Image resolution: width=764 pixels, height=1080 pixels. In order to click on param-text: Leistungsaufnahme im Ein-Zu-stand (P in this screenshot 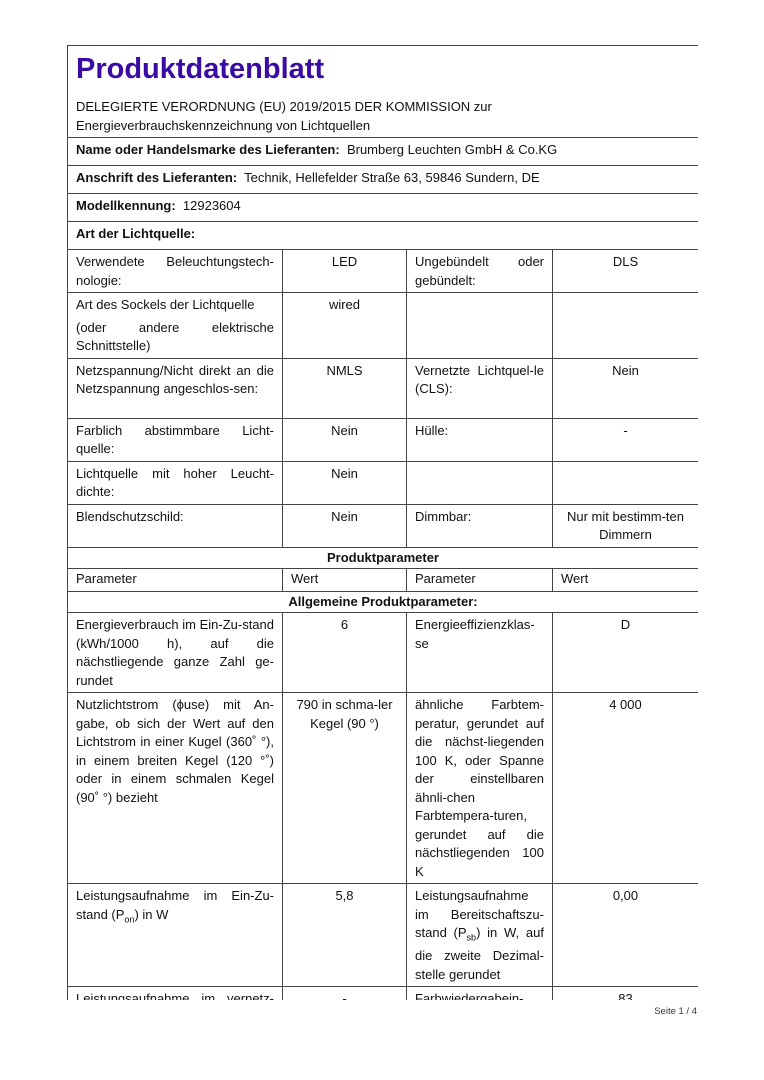, I will do `click(175, 905)`.